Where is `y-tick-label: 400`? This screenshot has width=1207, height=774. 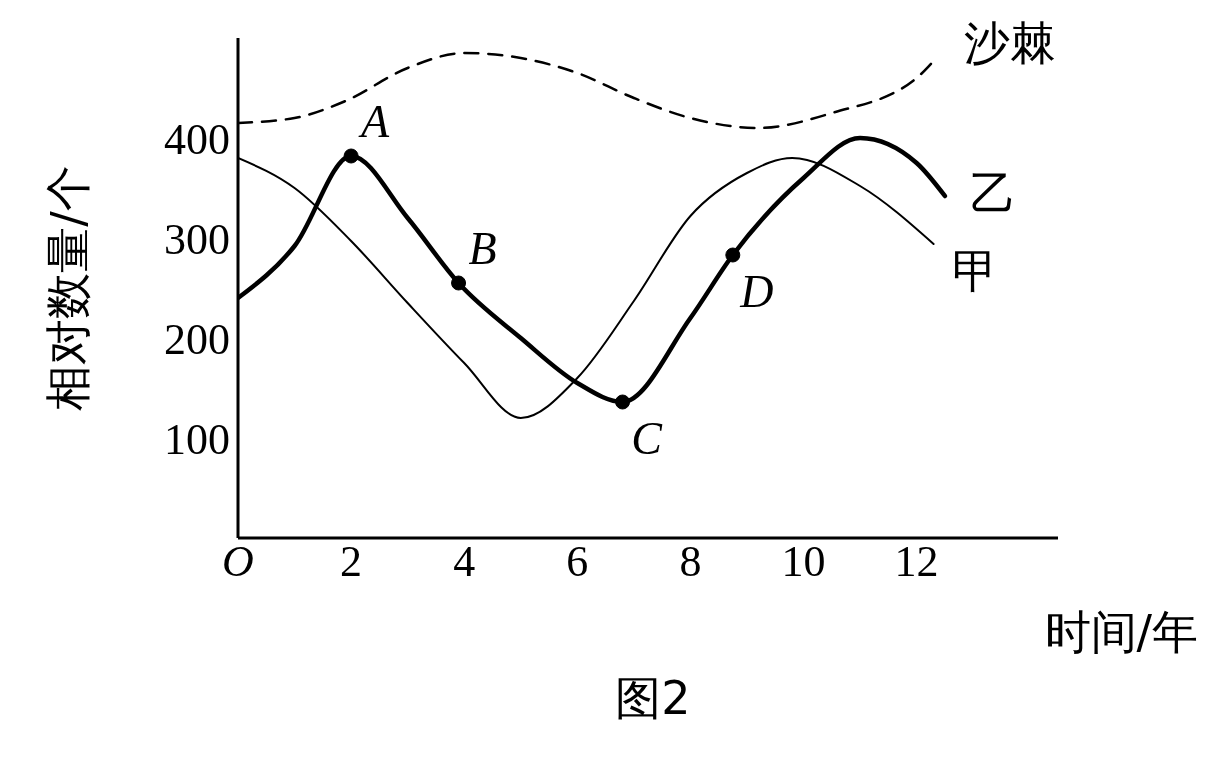 y-tick-label: 400 is located at coordinates (197, 139).